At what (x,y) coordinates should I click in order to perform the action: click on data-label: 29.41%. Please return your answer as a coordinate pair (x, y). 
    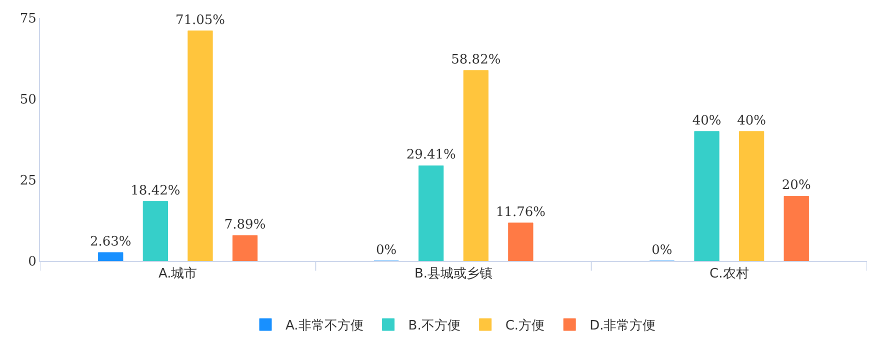
    Looking at the image, I should click on (431, 155).